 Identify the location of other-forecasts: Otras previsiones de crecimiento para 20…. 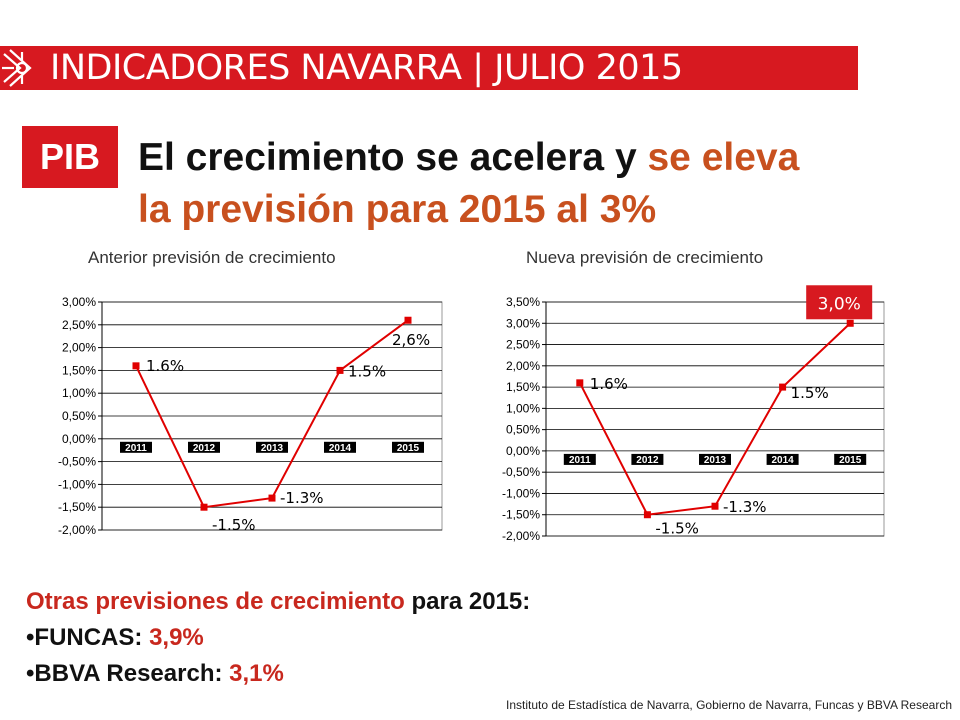
(278, 638).